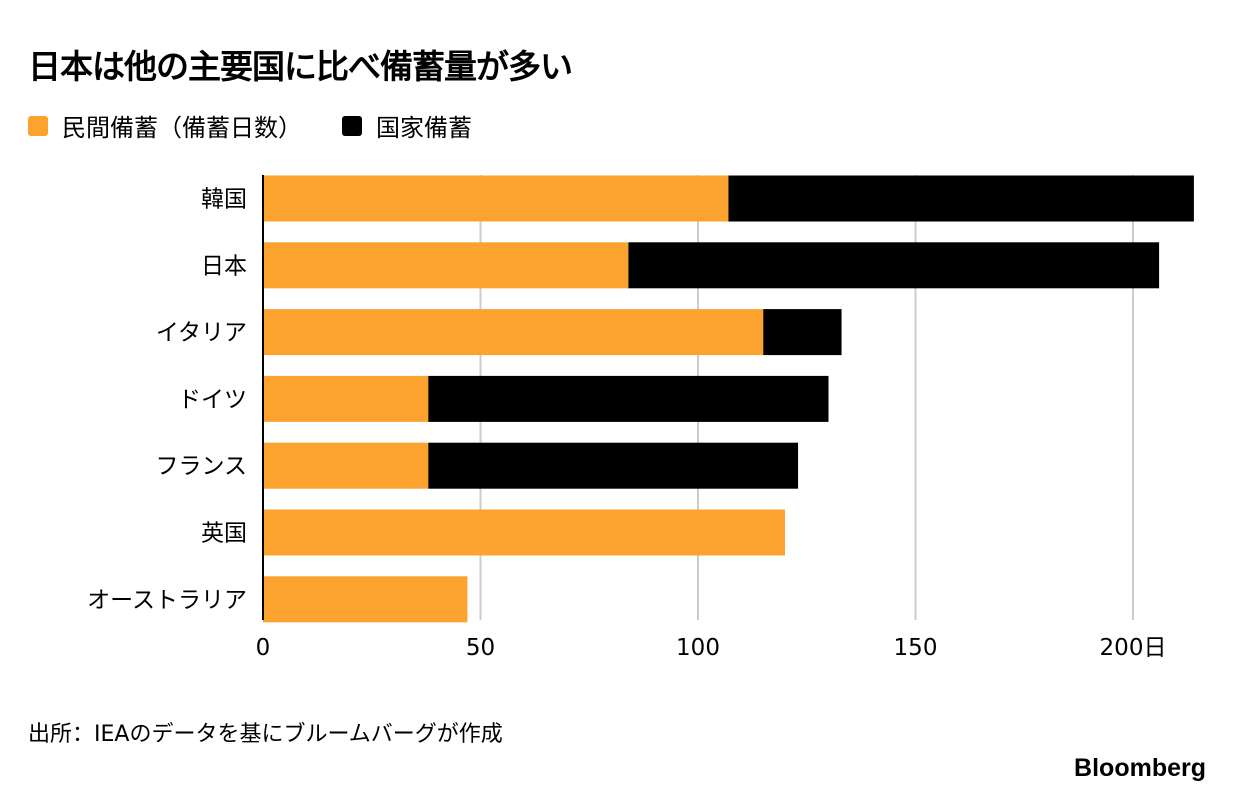 The width and height of the screenshot is (1236, 812). Describe the element at coordinates (300, 66) in the screenshot. I see `chart-title: 日本は他の主要国に比べ備蓄量が多い` at that location.